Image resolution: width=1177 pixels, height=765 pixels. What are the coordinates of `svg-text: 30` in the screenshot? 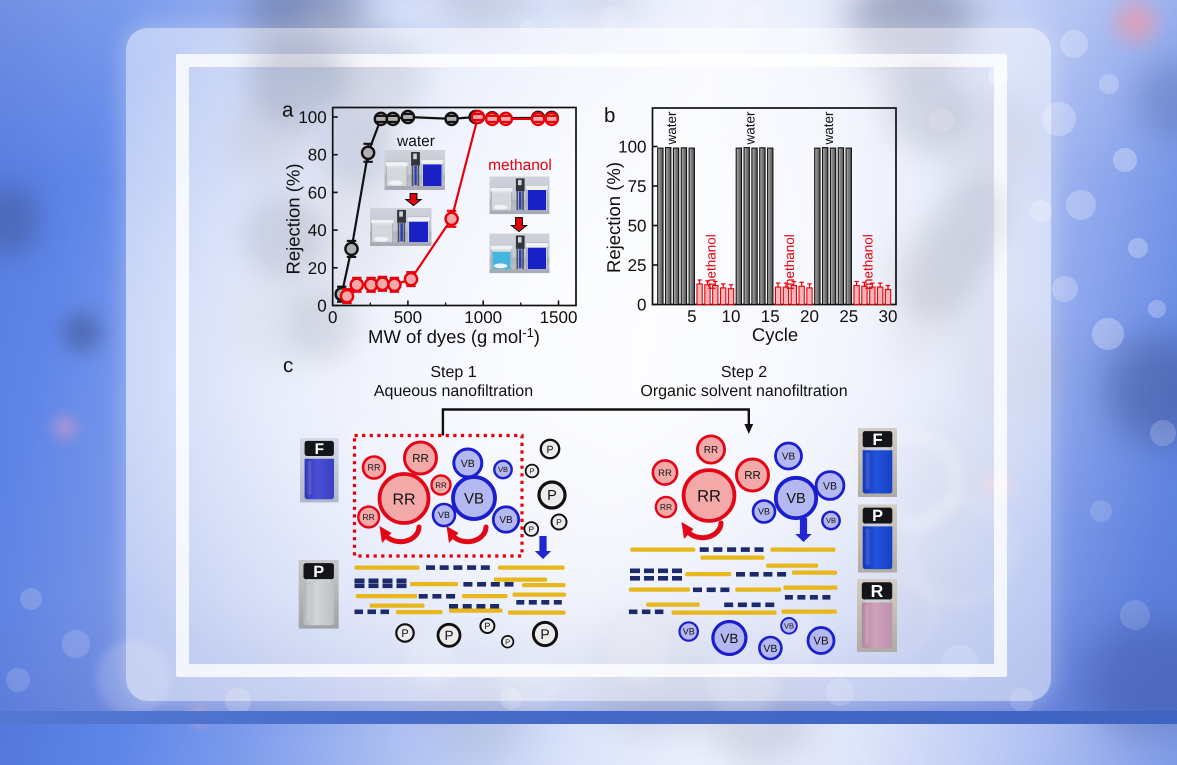 It's located at (888, 316).